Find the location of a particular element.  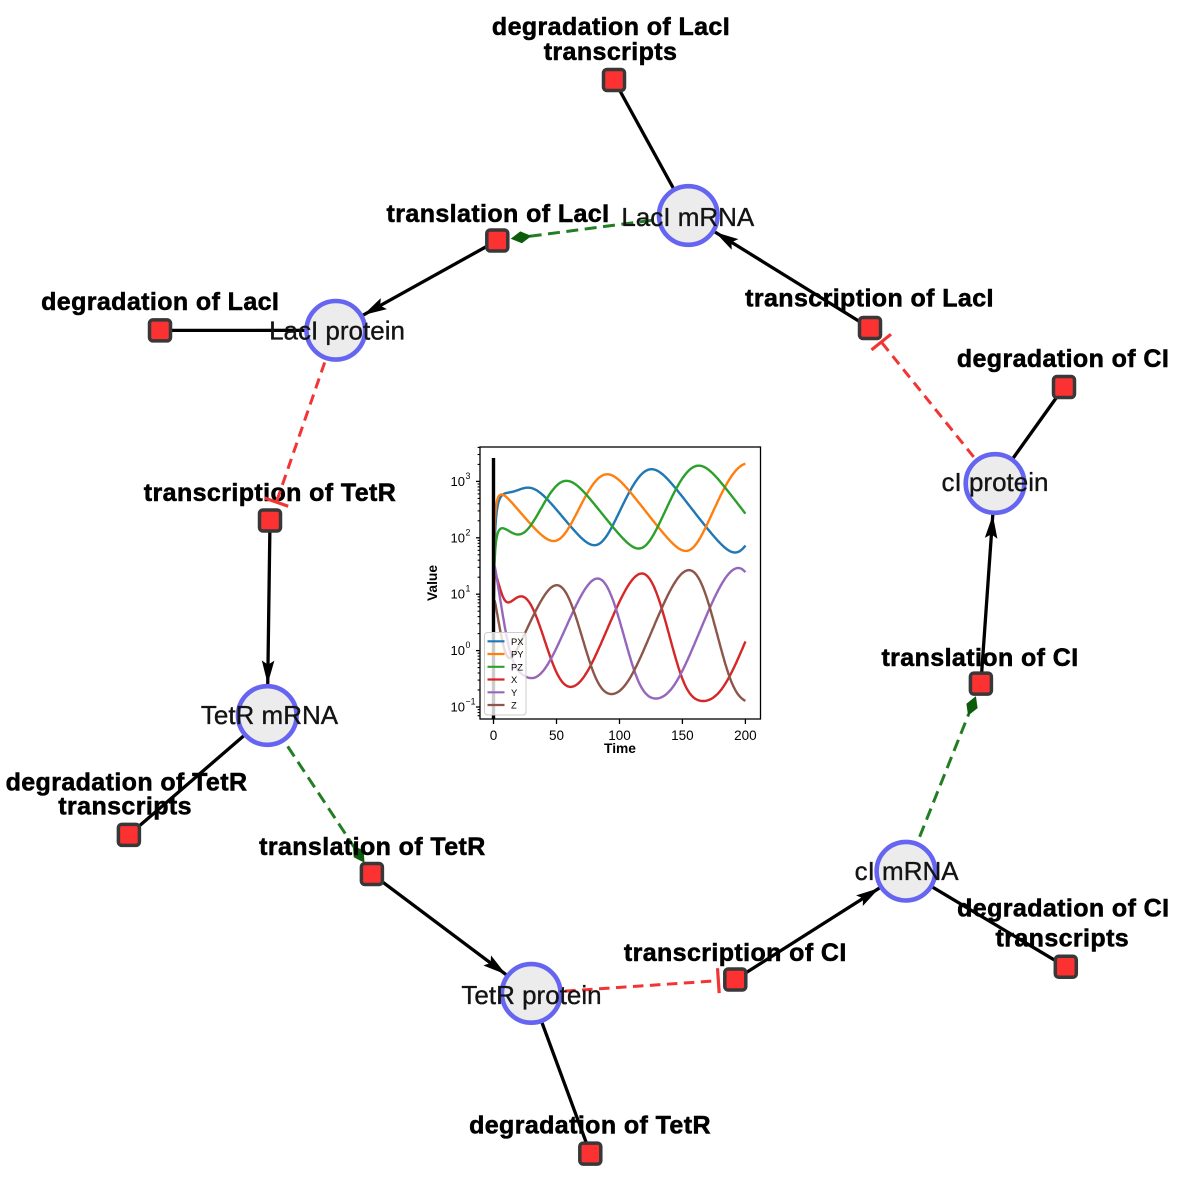

svg-text: 150 is located at coordinates (682, 735).